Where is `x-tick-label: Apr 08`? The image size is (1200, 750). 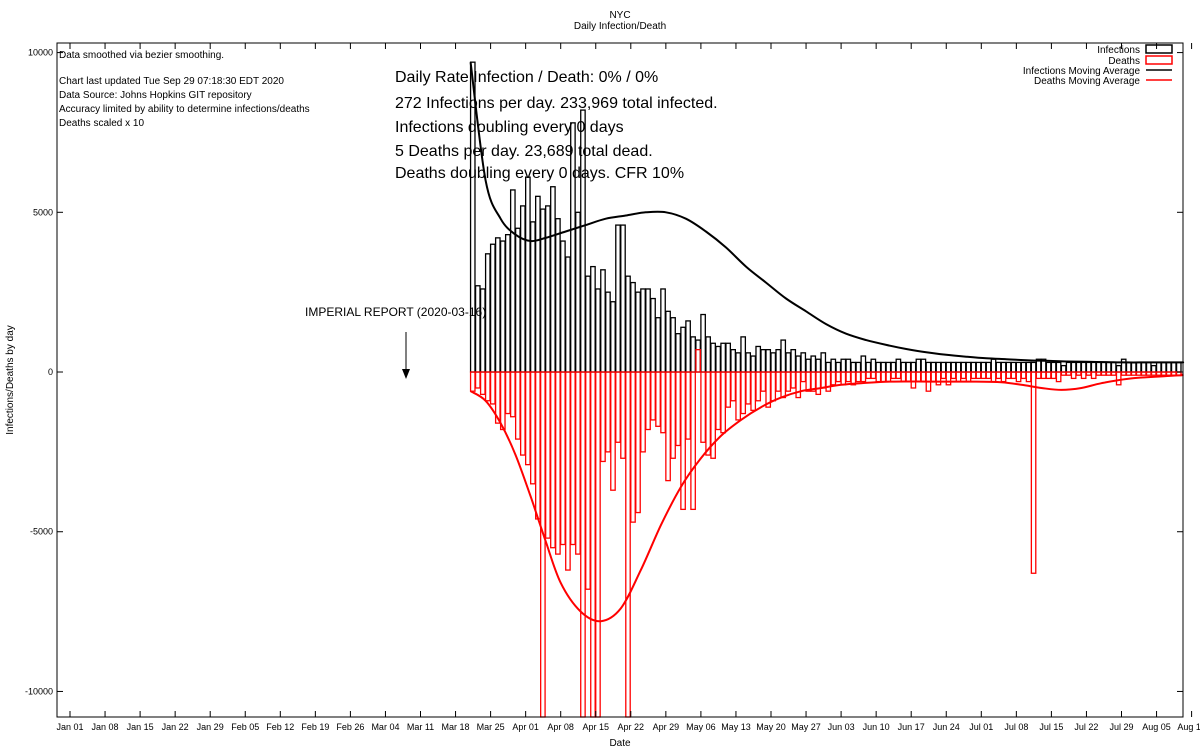 x-tick-label: Apr 08 is located at coordinates (560, 727).